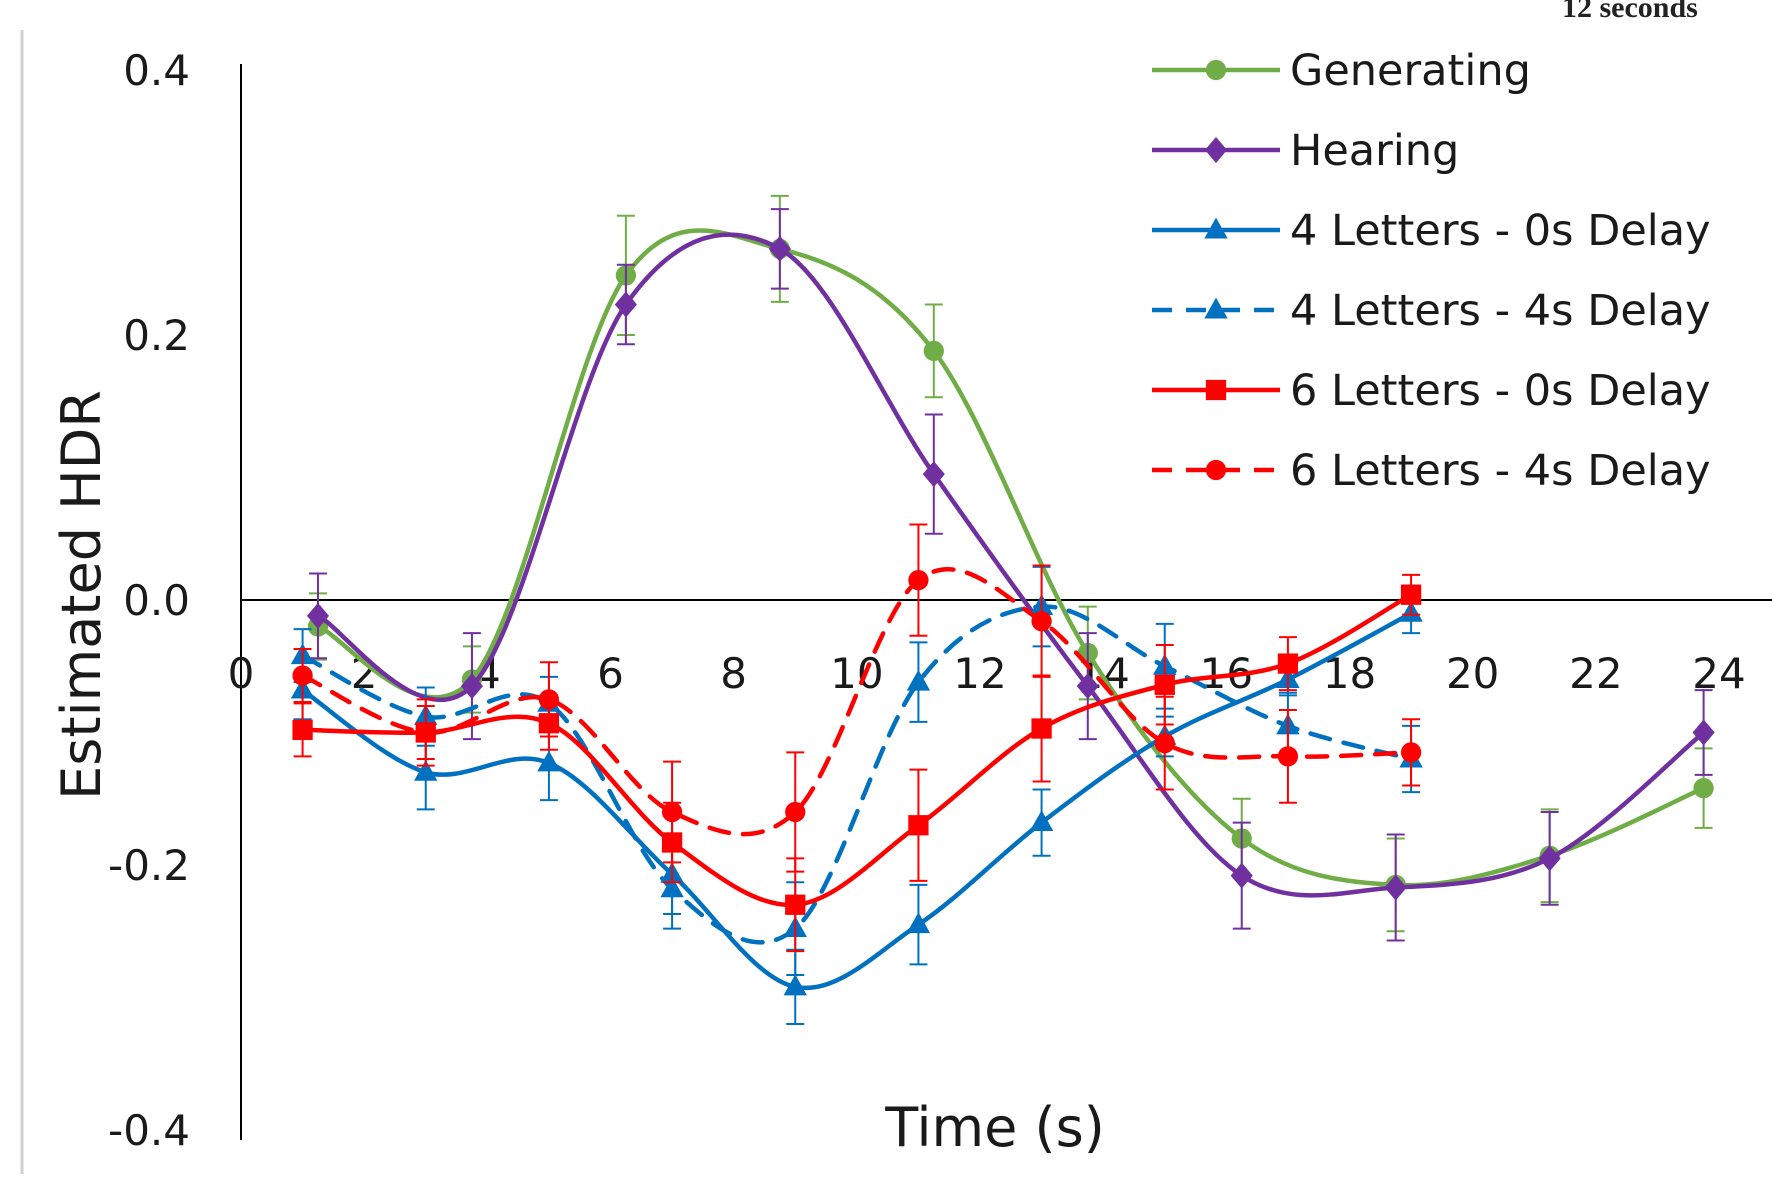 The image size is (1772, 1179). I want to click on legend-item: 4 Letters - 4s Delay, so click(1431, 311).